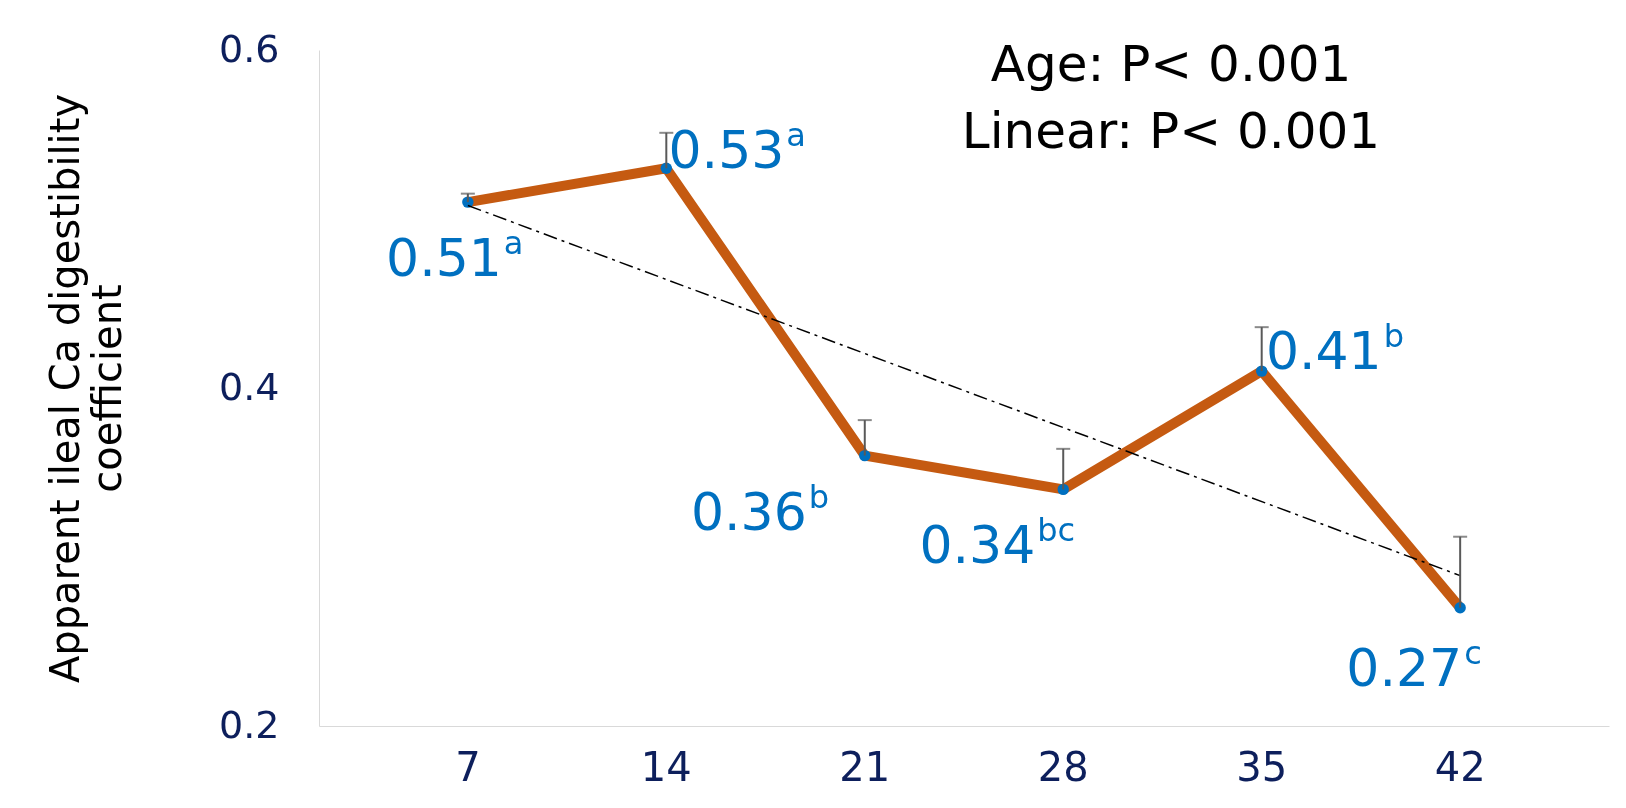  What do you see at coordinates (249, 386) in the screenshot?
I see `y-tick-label: 0.4` at bounding box center [249, 386].